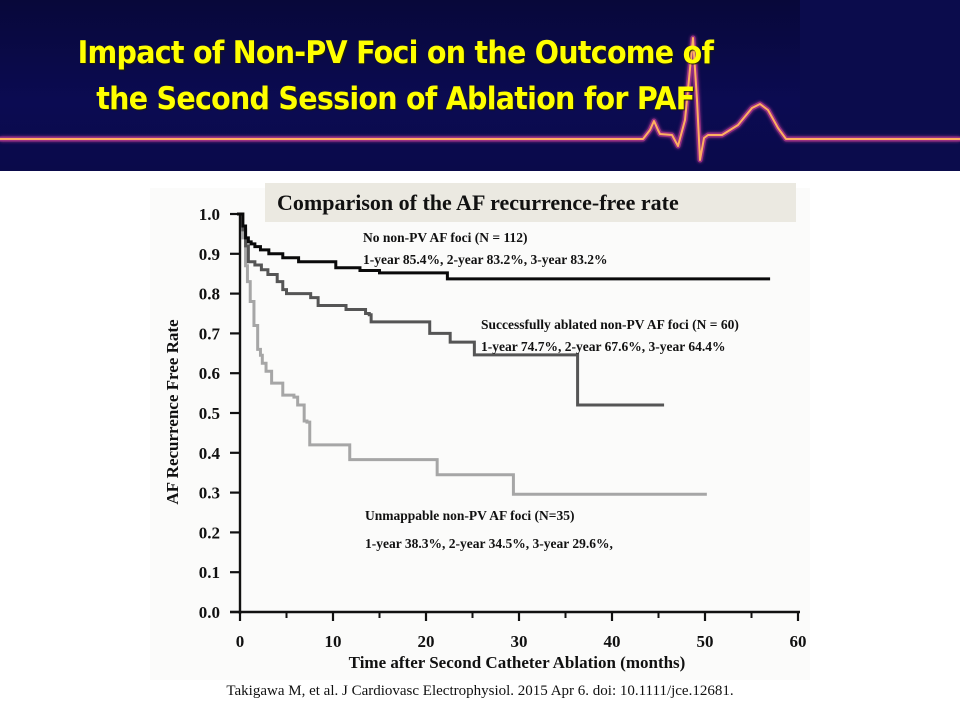 The height and width of the screenshot is (720, 960). Describe the element at coordinates (333, 641) in the screenshot. I see `x-tick-label: 10` at that location.